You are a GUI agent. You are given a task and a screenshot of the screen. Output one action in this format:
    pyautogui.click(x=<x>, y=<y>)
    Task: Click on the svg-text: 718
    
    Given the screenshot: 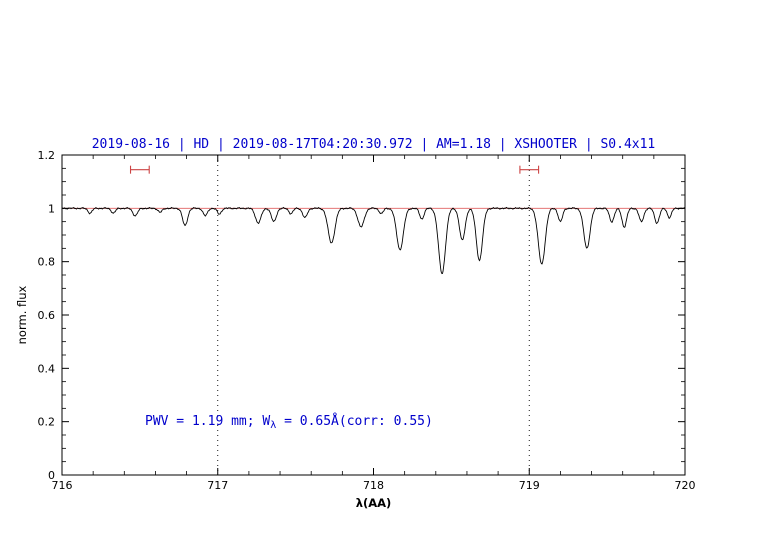 What is the action you would take?
    pyautogui.click(x=373, y=485)
    